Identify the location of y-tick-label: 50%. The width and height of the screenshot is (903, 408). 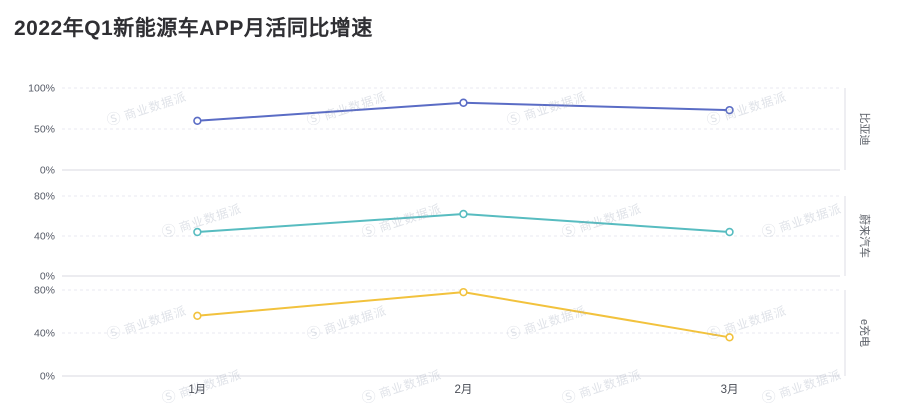
(44, 130).